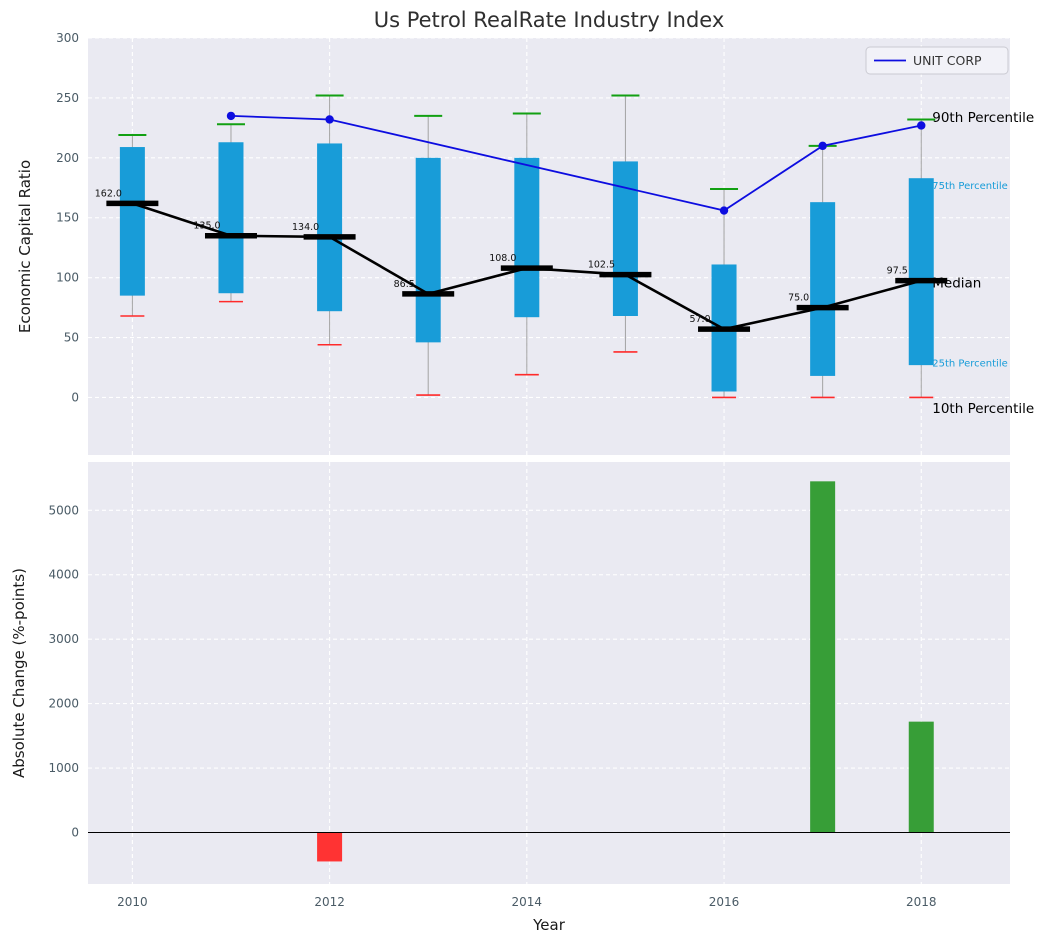 The height and width of the screenshot is (942, 1064). Describe the element at coordinates (25, 246) in the screenshot. I see `top-y-axis-label: Economic Capital Ratio` at that location.